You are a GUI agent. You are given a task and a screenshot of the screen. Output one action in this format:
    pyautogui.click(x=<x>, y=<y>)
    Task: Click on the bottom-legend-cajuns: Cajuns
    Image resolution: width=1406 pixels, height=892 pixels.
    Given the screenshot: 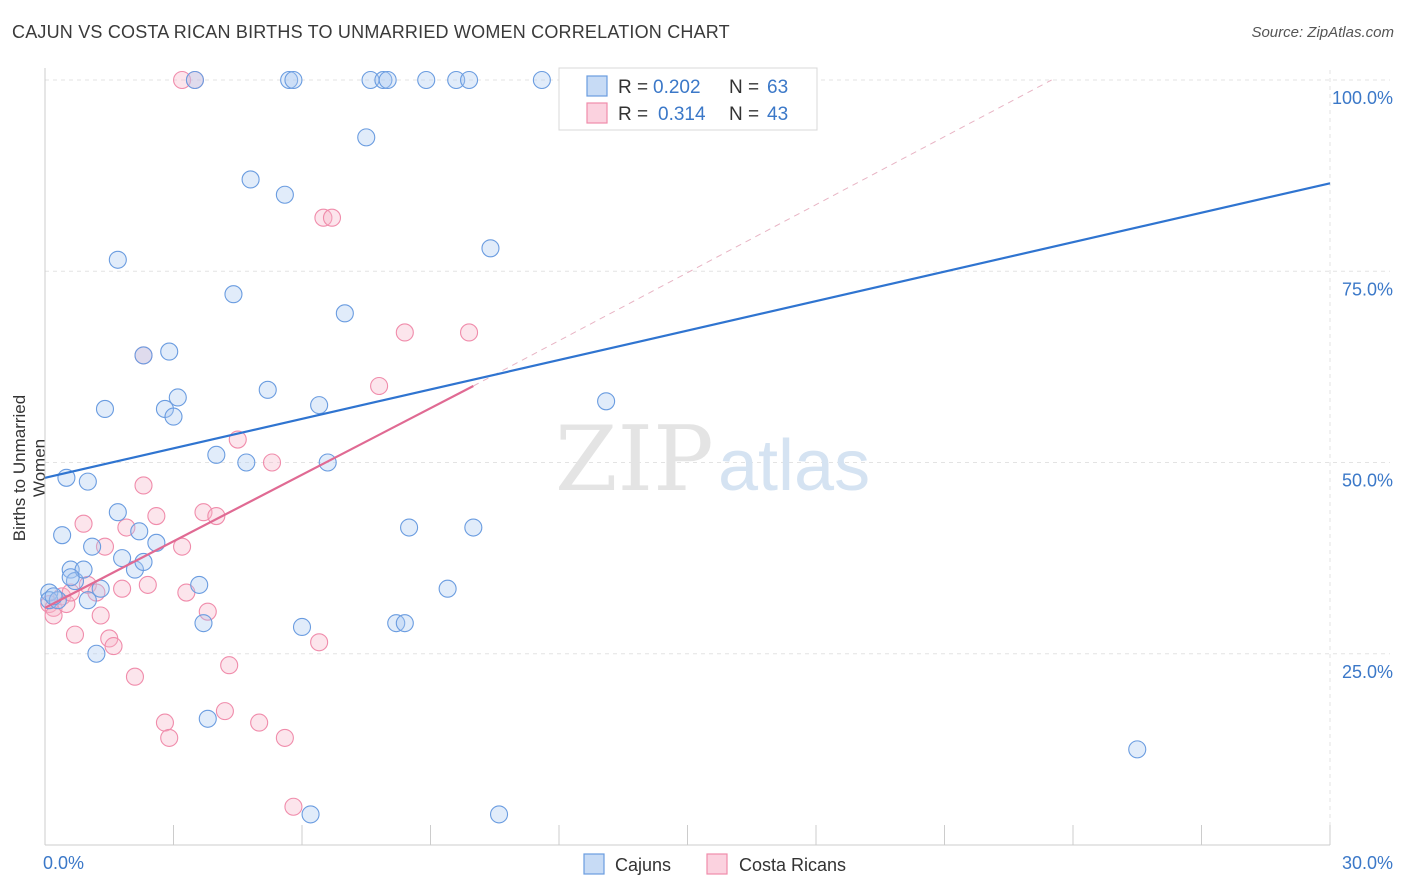 What is the action you would take?
    pyautogui.click(x=643, y=865)
    